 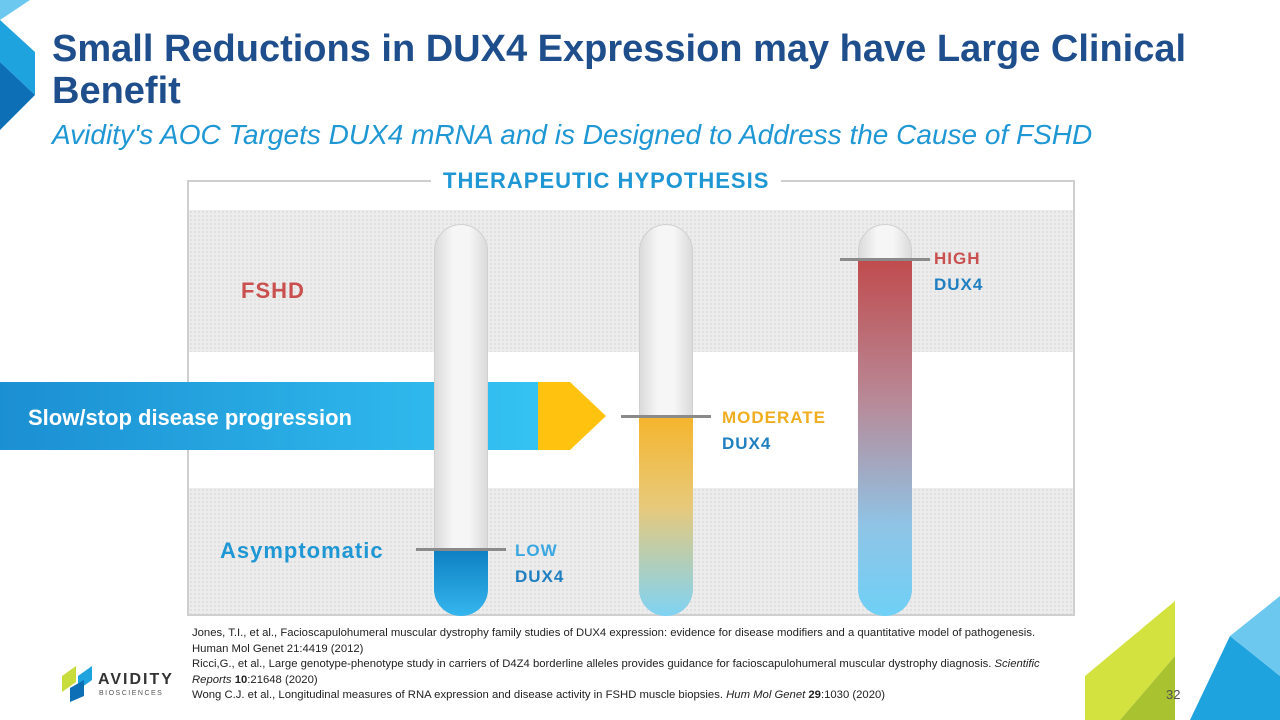 What do you see at coordinates (273, 290) in the screenshot?
I see `fshd-label: FSHD` at bounding box center [273, 290].